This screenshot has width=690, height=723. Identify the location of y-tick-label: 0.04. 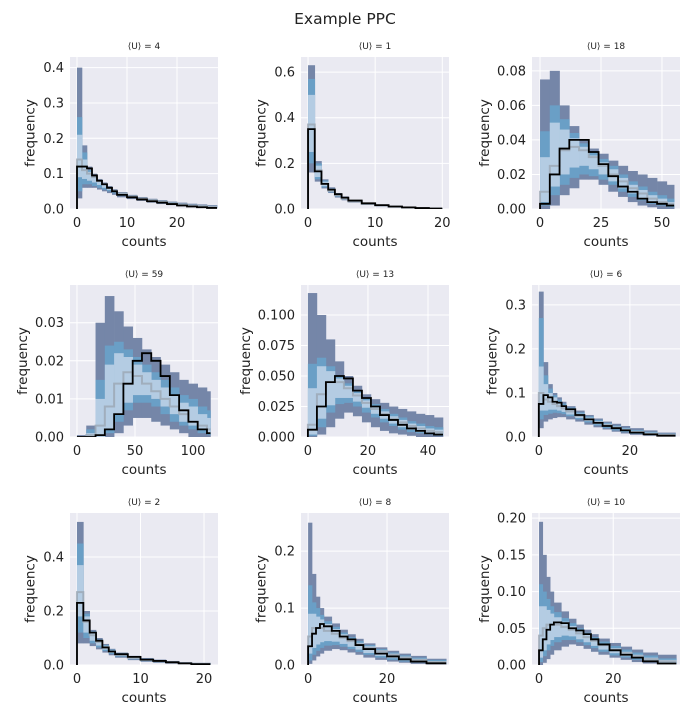
(511, 140).